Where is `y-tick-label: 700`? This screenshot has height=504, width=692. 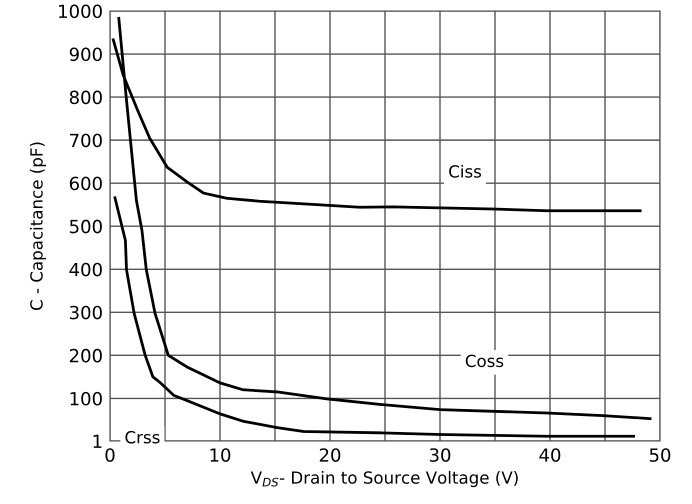
y-tick-label: 700 is located at coordinates (86, 141).